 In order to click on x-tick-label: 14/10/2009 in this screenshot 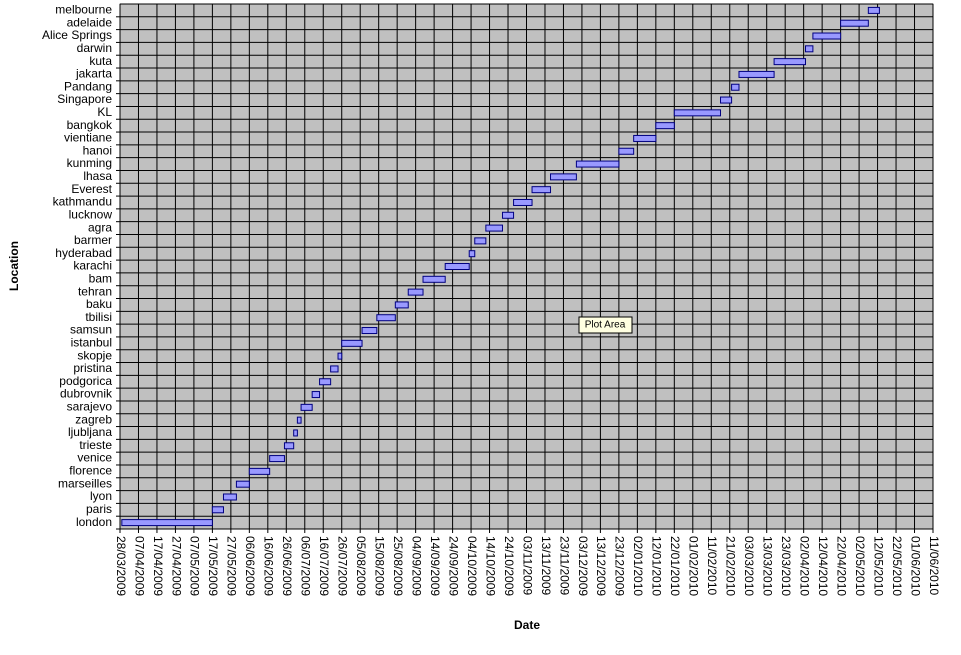, I will do `click(490, 566)`.